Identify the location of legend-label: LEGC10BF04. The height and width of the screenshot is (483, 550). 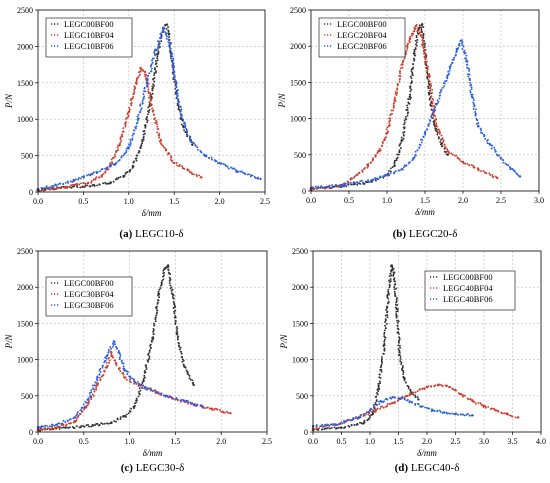
(89, 35).